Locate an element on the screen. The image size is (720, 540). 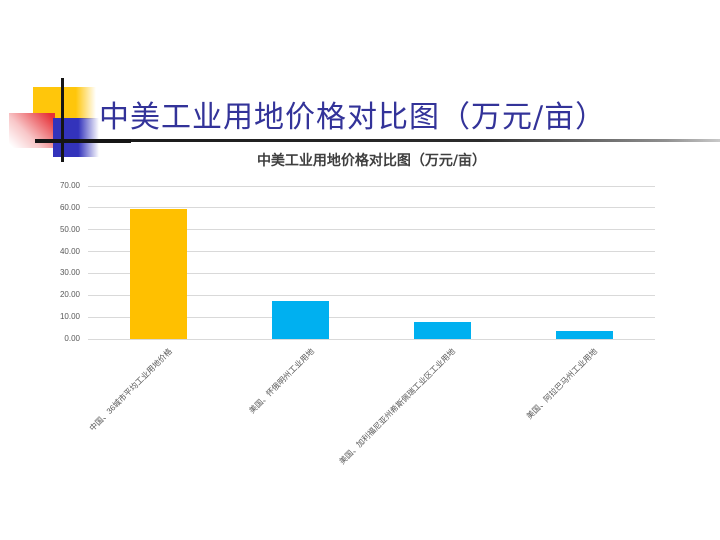
y-axis-tick-label: 0.00 is located at coordinates (72, 338).